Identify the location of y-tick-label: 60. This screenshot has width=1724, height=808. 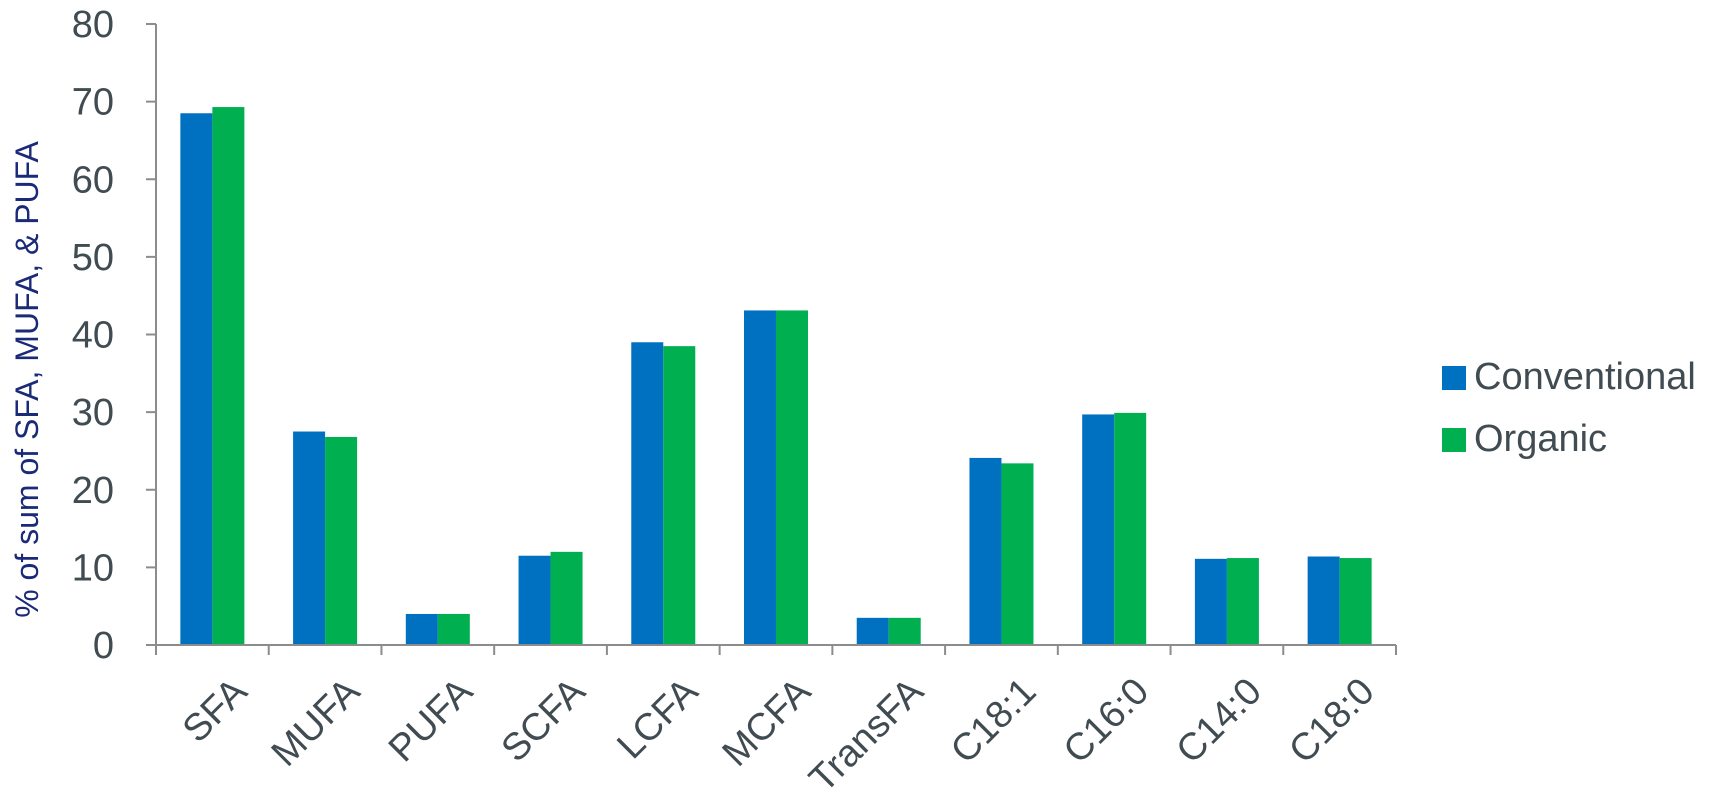
(93, 180).